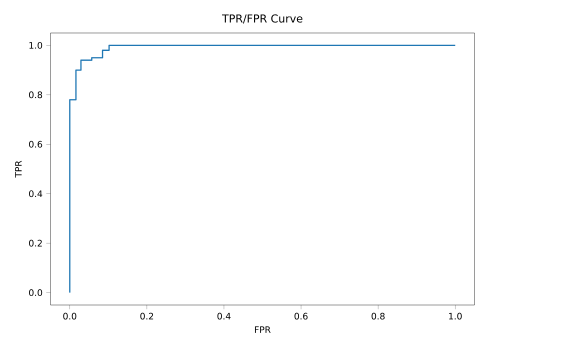 Image resolution: width=570 pixels, height=363 pixels. Describe the element at coordinates (35, 45) in the screenshot. I see `y-tick-label: 1.0` at that location.